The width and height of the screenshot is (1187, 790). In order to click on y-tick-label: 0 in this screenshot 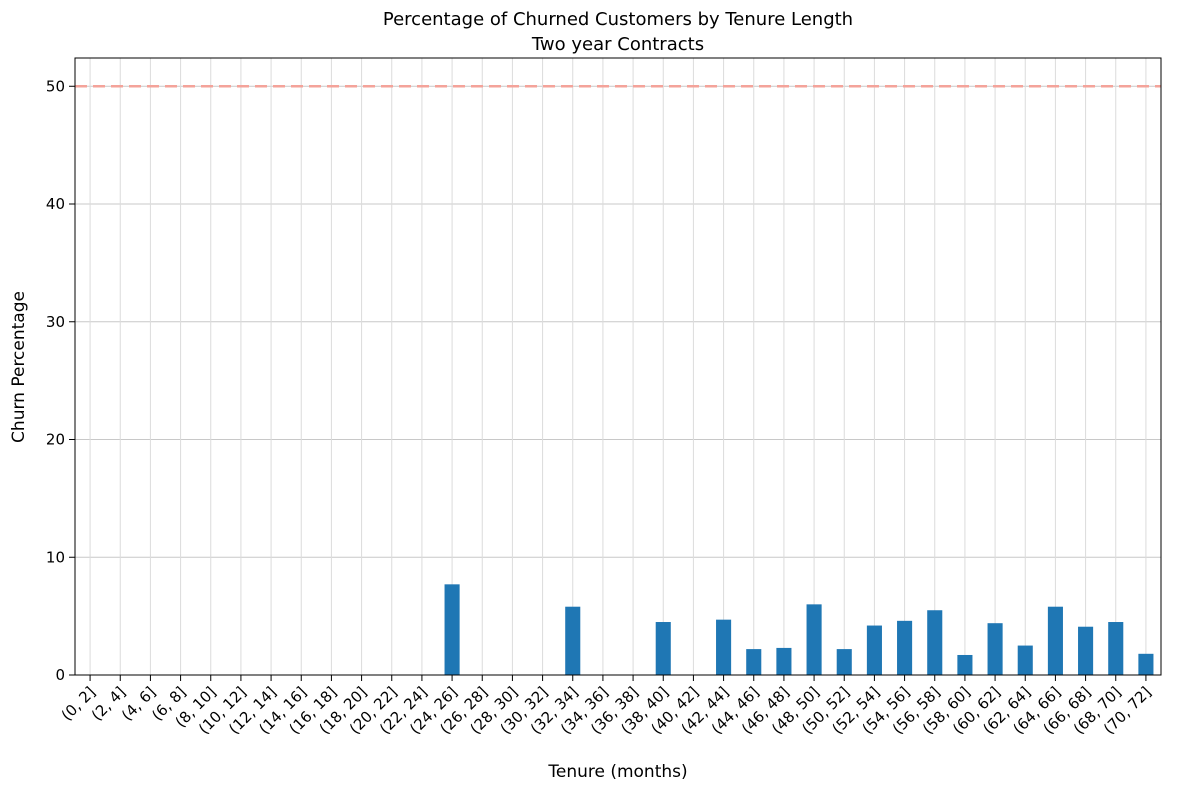, I will do `click(60, 675)`.